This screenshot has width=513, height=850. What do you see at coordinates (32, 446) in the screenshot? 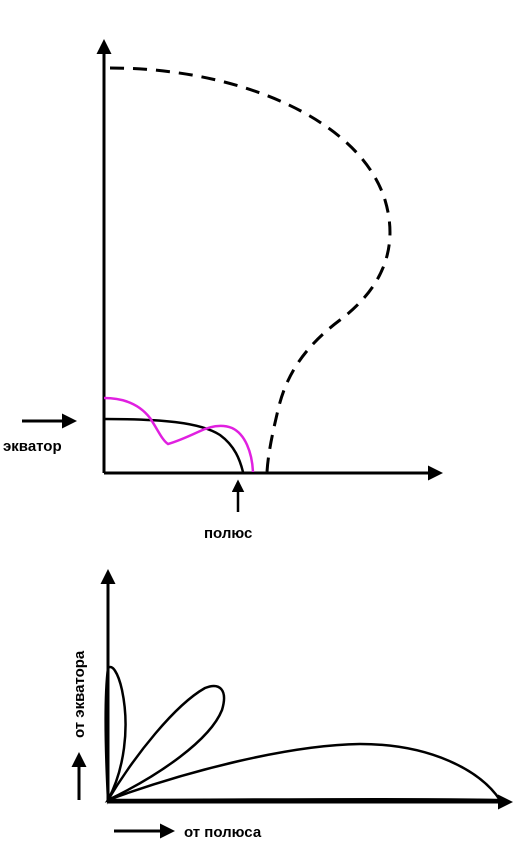
I see `equator-label: экватор` at bounding box center [32, 446].